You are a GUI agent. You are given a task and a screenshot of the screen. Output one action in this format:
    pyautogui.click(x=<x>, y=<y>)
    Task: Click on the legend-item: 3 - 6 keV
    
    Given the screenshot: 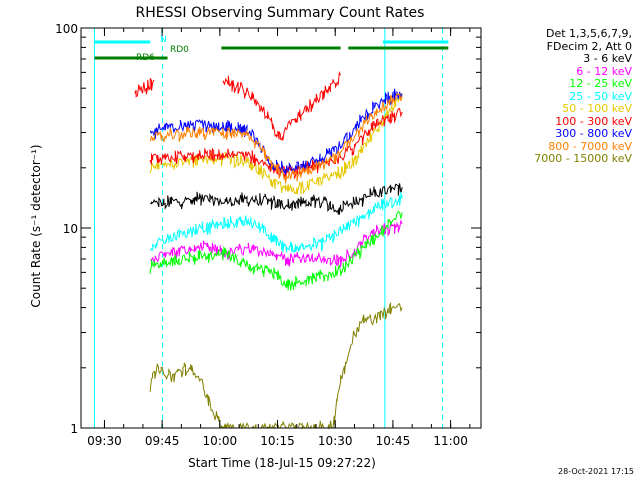 What is the action you would take?
    pyautogui.click(x=607, y=58)
    